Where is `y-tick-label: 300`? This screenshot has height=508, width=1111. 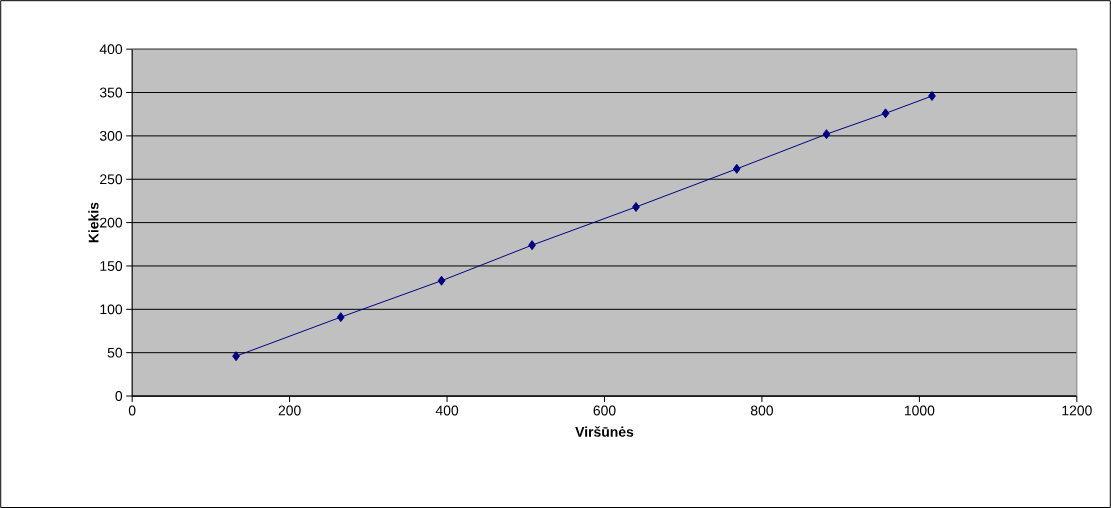 y-tick-label: 300 is located at coordinates (111, 135).